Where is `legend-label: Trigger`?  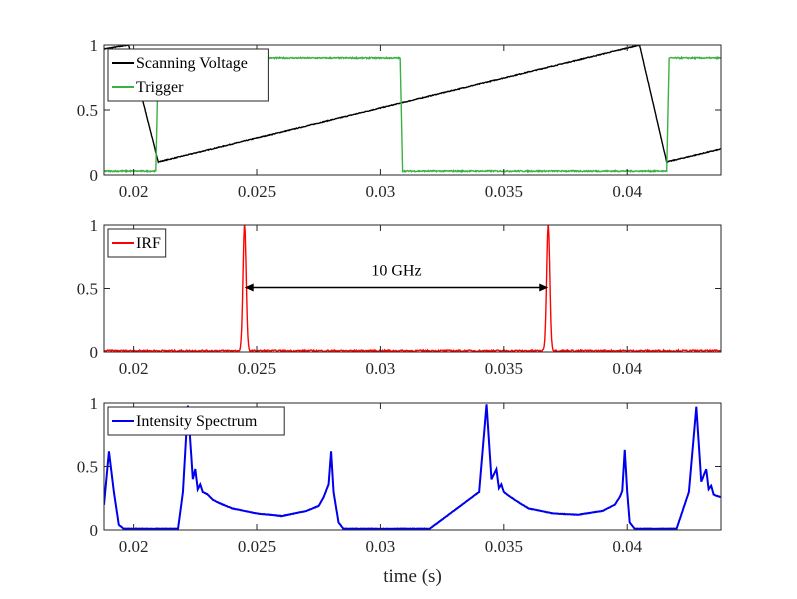 legend-label: Trigger is located at coordinates (160, 87).